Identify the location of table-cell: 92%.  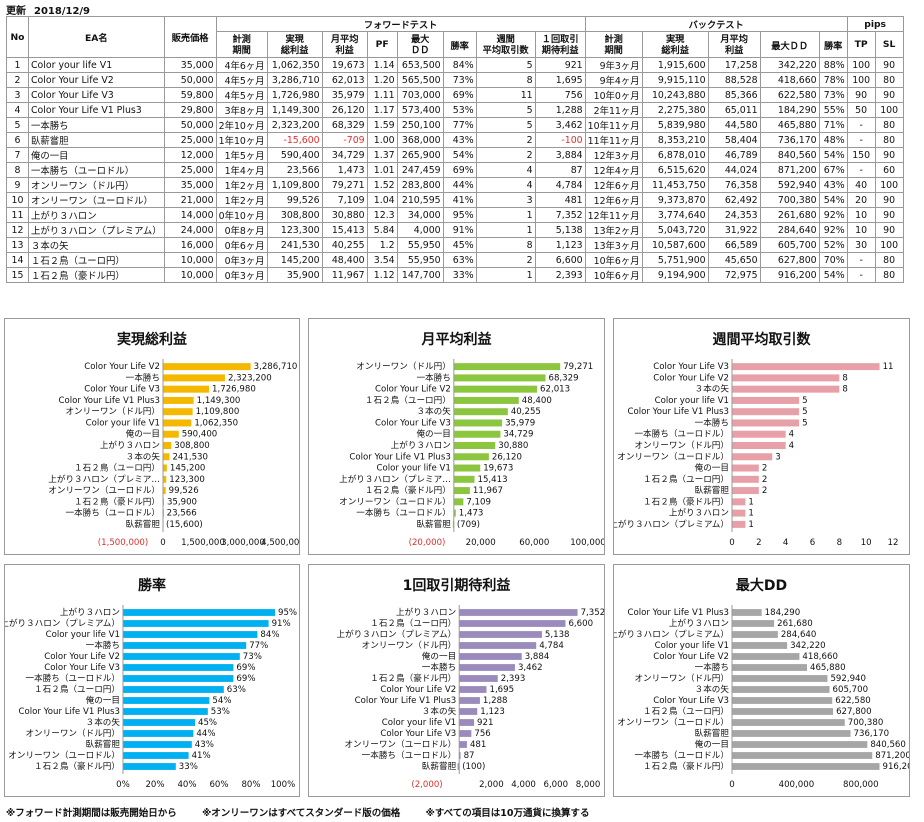
(833, 230).